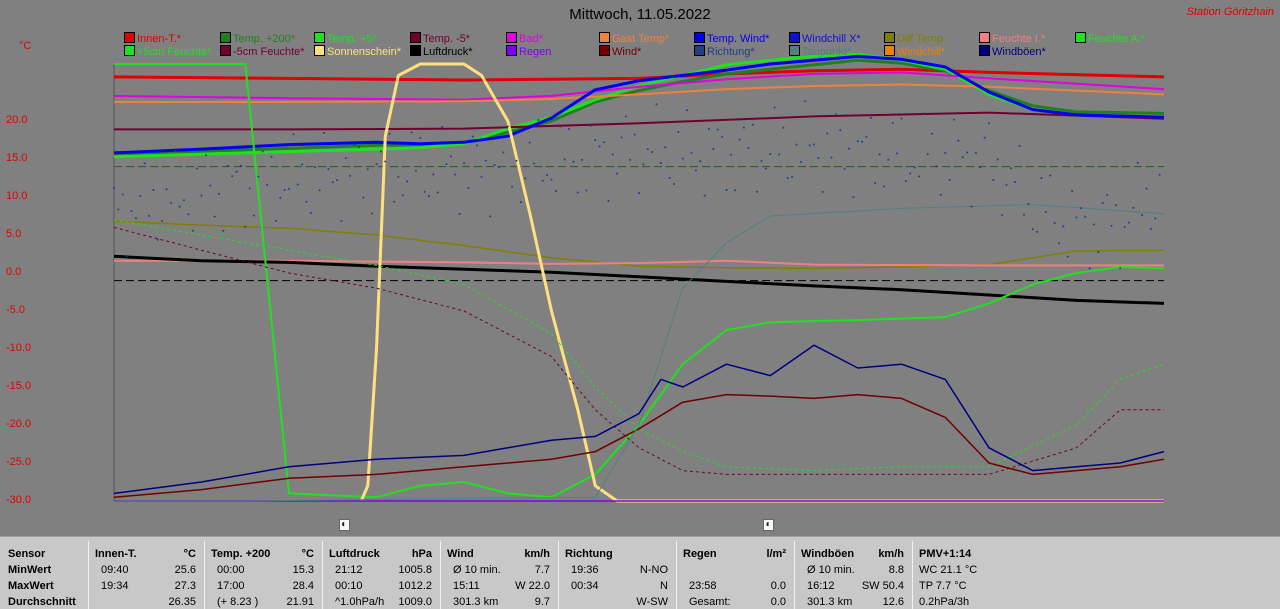 The height and width of the screenshot is (609, 1280). Describe the element at coordinates (14, 272) in the screenshot. I see `y-tick-label: 0.0` at that location.